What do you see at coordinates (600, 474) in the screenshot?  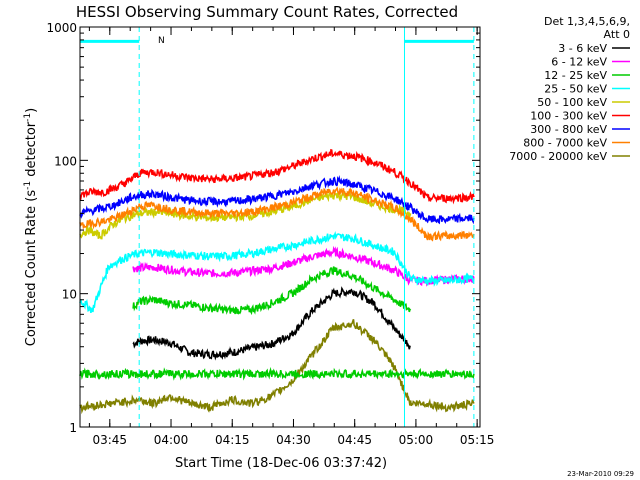 I see `timestamp: 23-Mar-2010 09:29` at bounding box center [600, 474].